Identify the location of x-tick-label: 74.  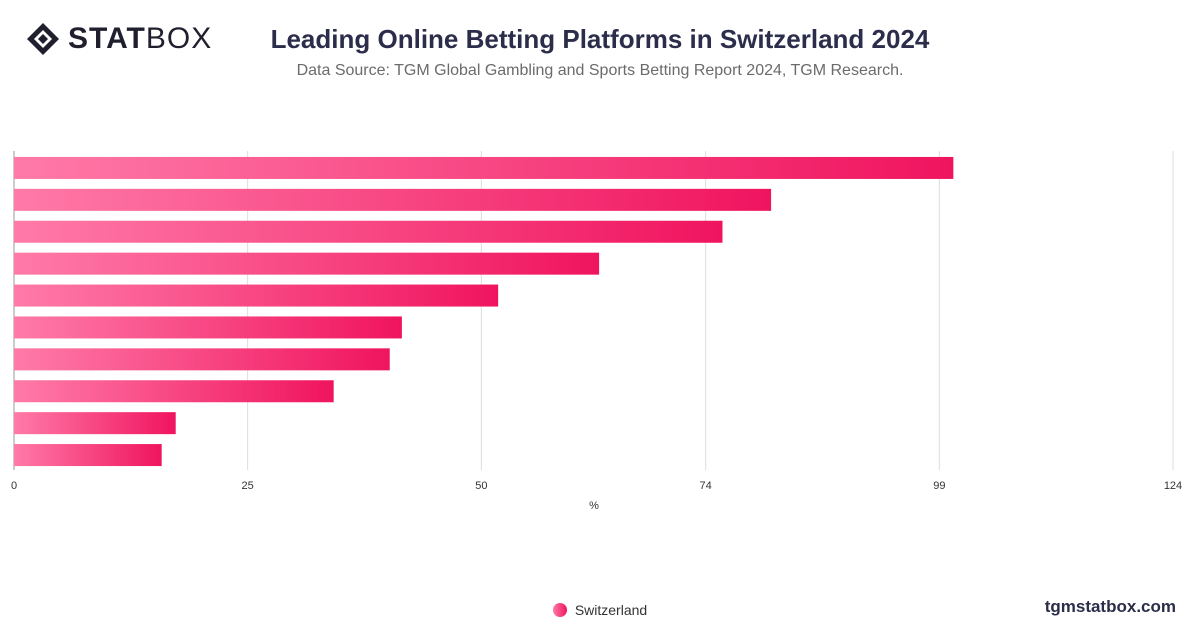
(706, 486).